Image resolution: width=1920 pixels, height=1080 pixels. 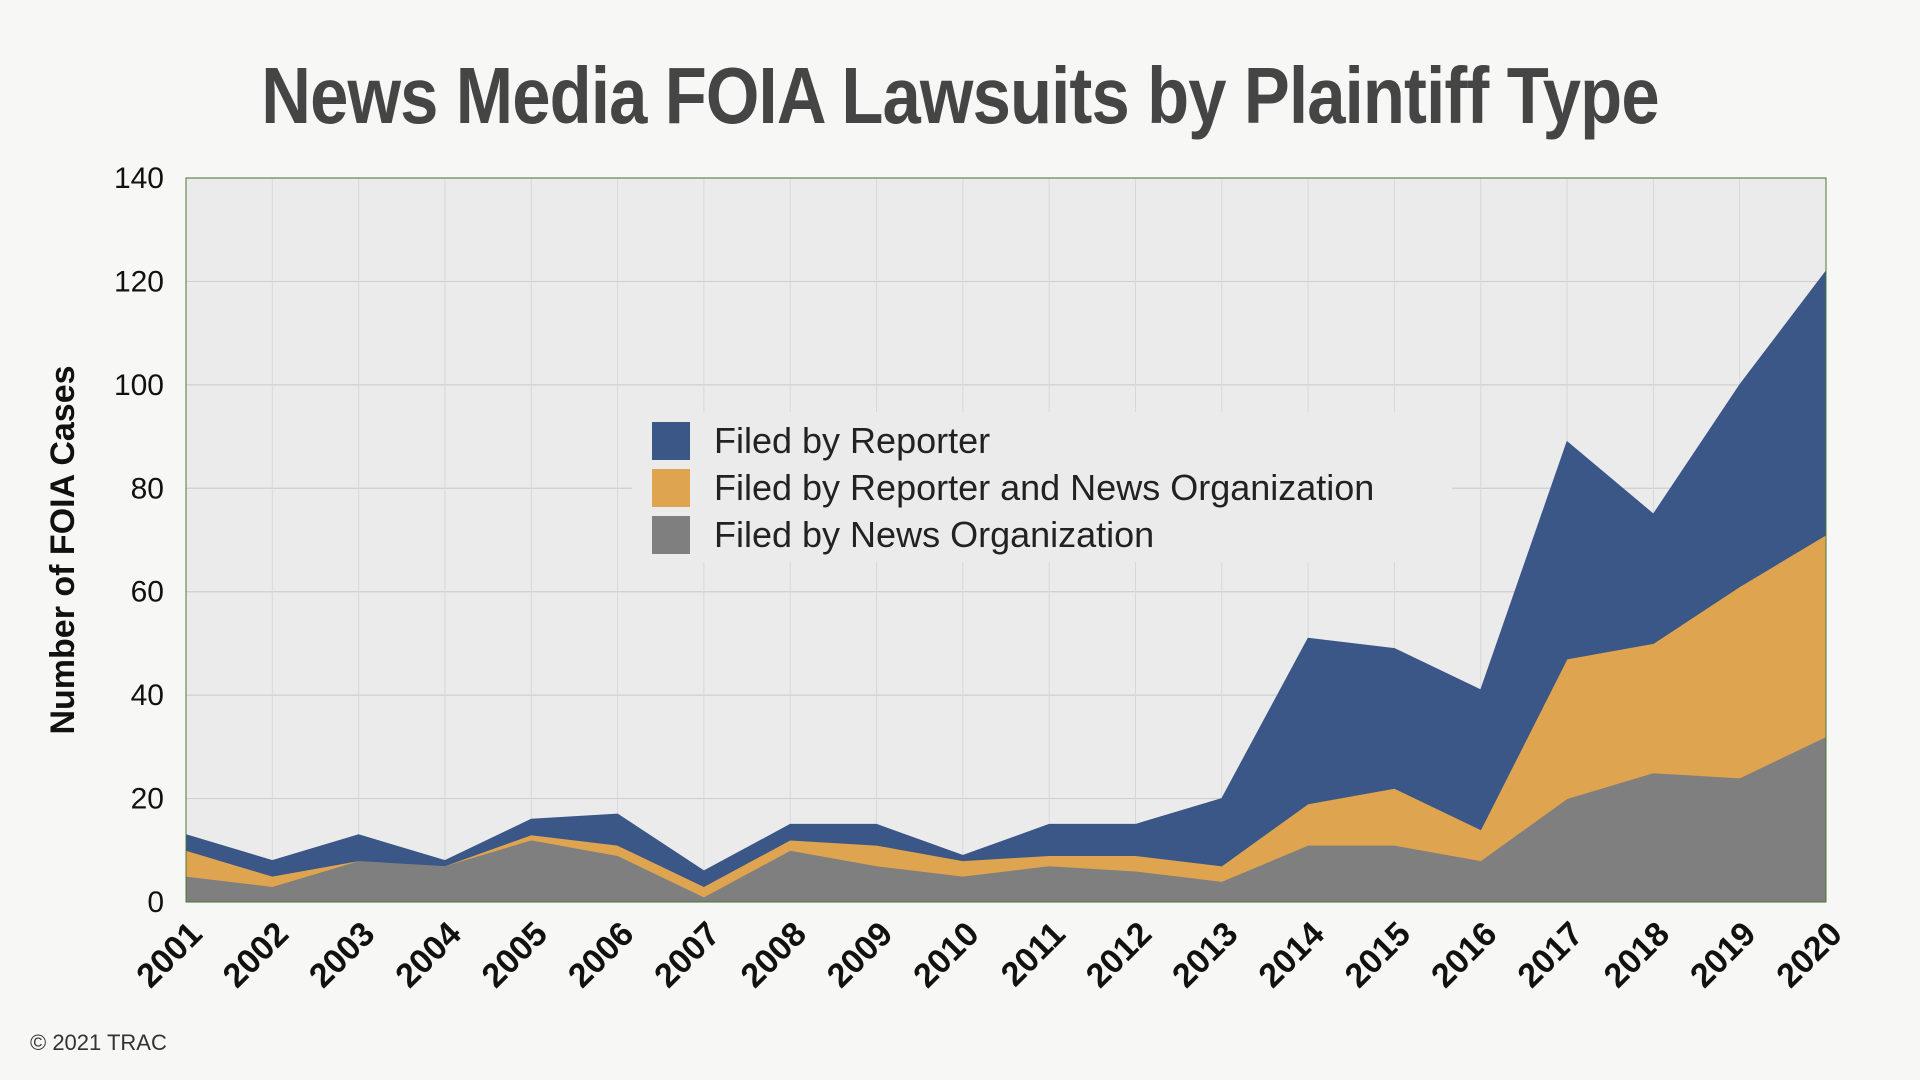 I want to click on y-tick-label: 60, so click(x=147, y=592).